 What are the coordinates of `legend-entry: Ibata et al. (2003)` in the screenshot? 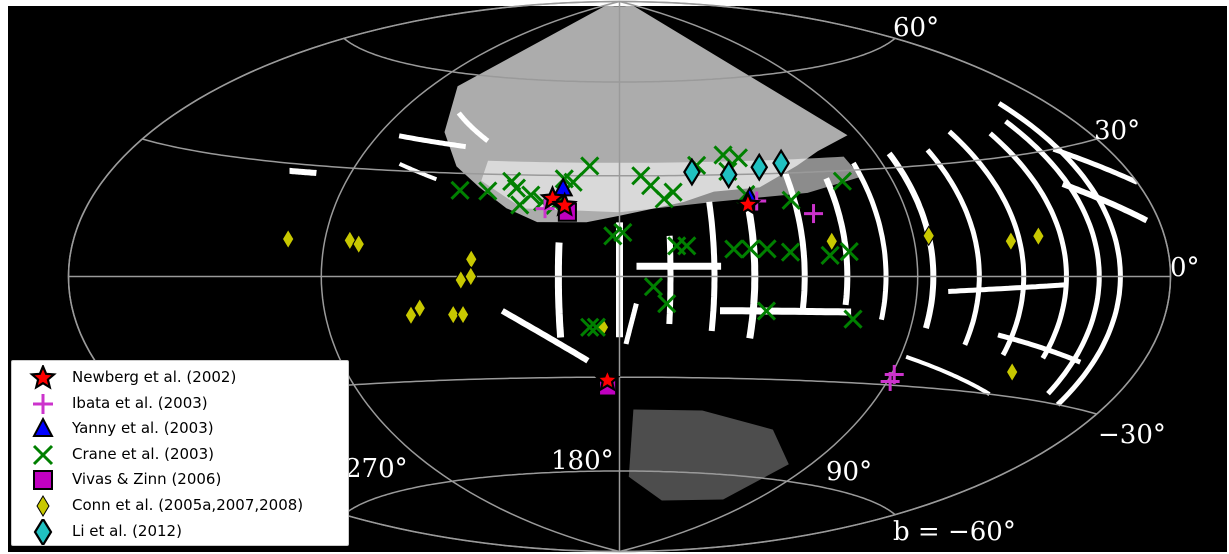 It's located at (181, 404).